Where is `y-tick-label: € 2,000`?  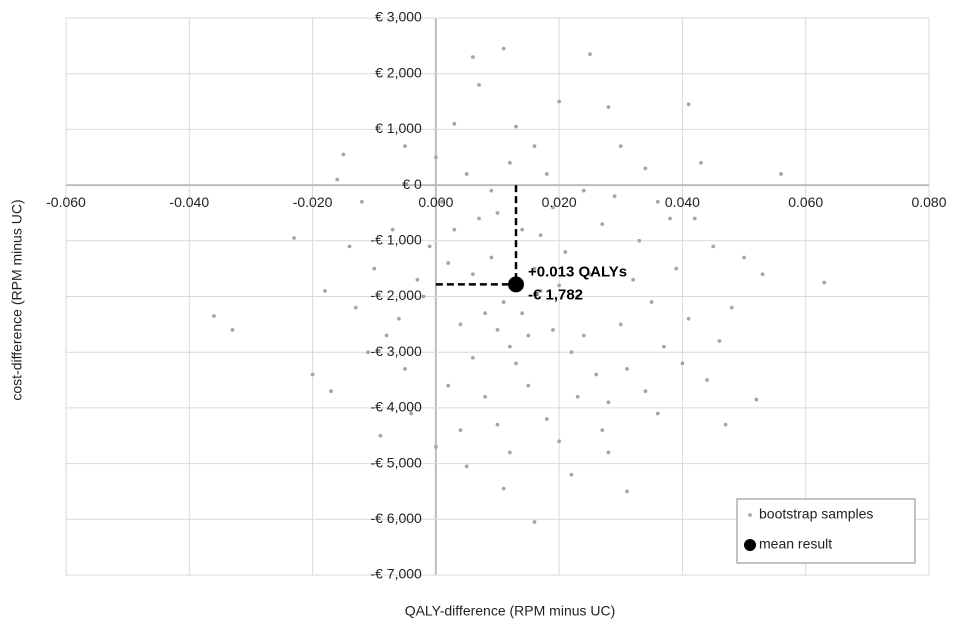 y-tick-label: € 2,000 is located at coordinates (398, 72).